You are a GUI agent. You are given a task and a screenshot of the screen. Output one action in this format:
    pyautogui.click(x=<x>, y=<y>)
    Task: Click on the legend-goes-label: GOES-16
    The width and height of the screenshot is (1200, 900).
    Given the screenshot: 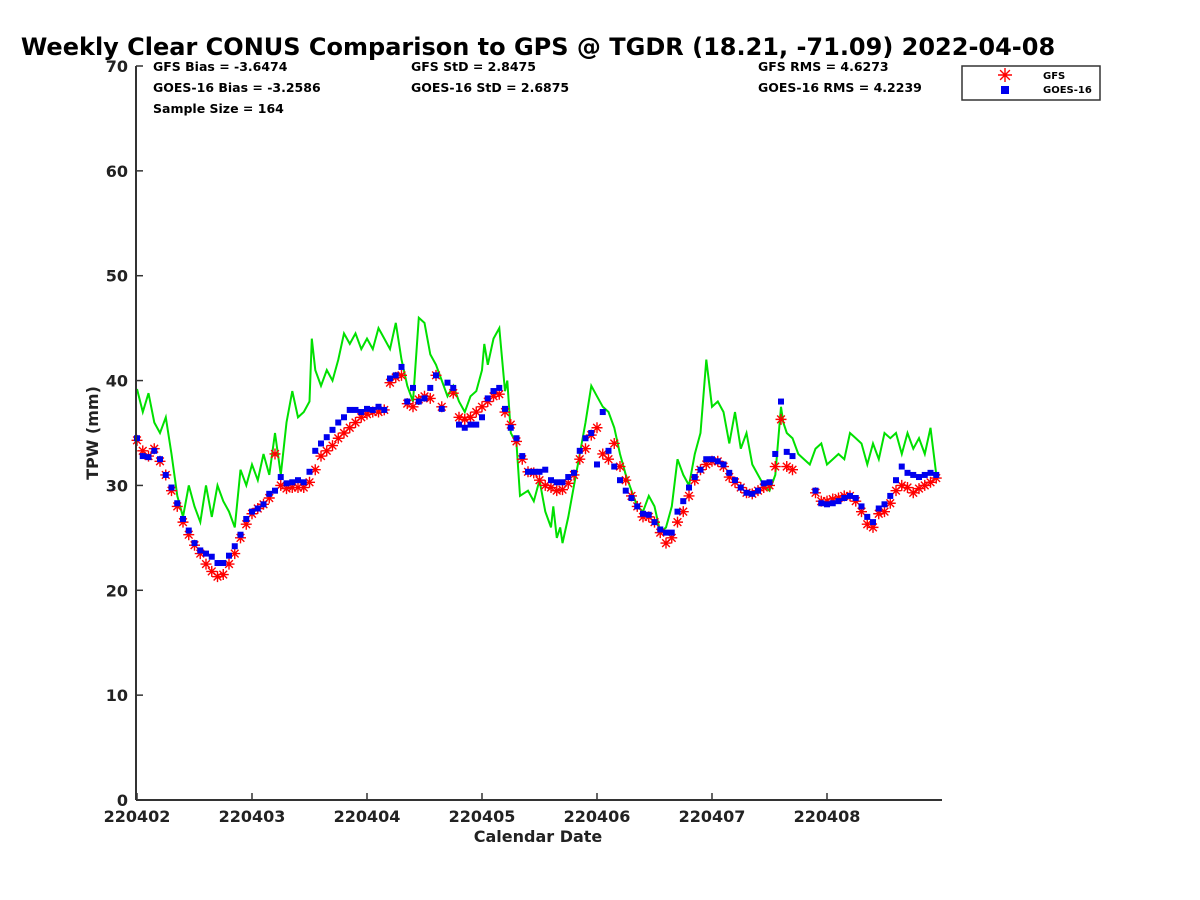 What is the action you would take?
    pyautogui.click(x=1067, y=90)
    